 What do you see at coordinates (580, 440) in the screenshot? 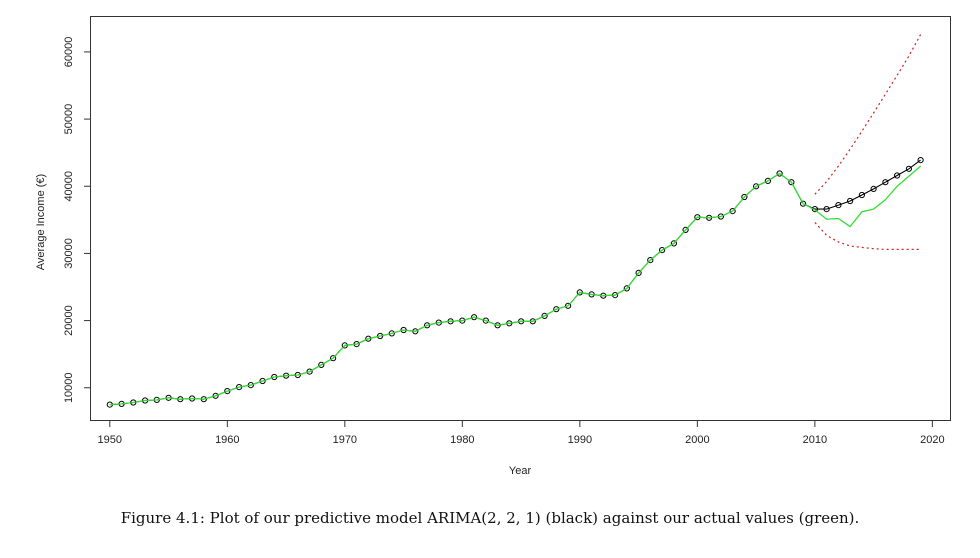
I see `x-tick-label: 1990` at bounding box center [580, 440].